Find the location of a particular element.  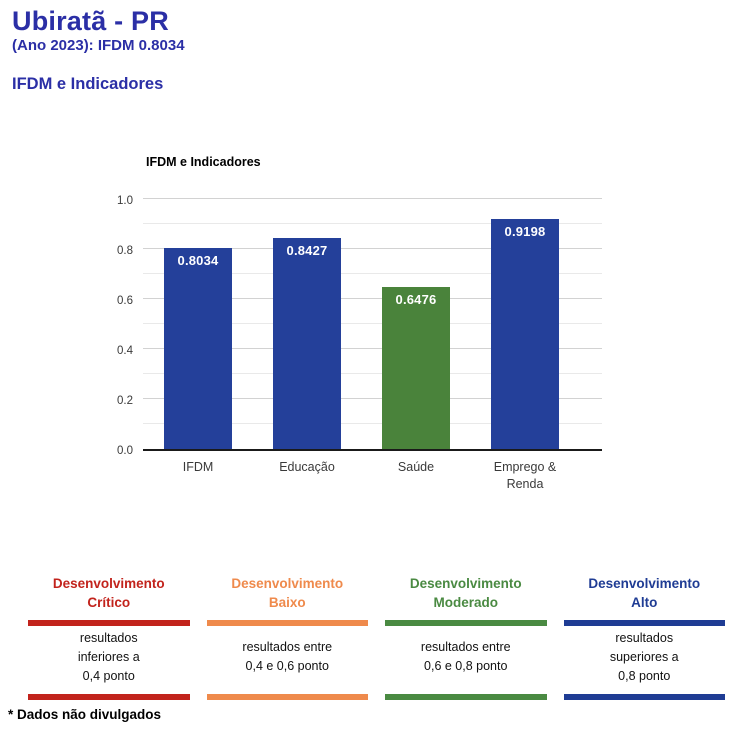

x-tick-label: Saúde is located at coordinates (416, 467).